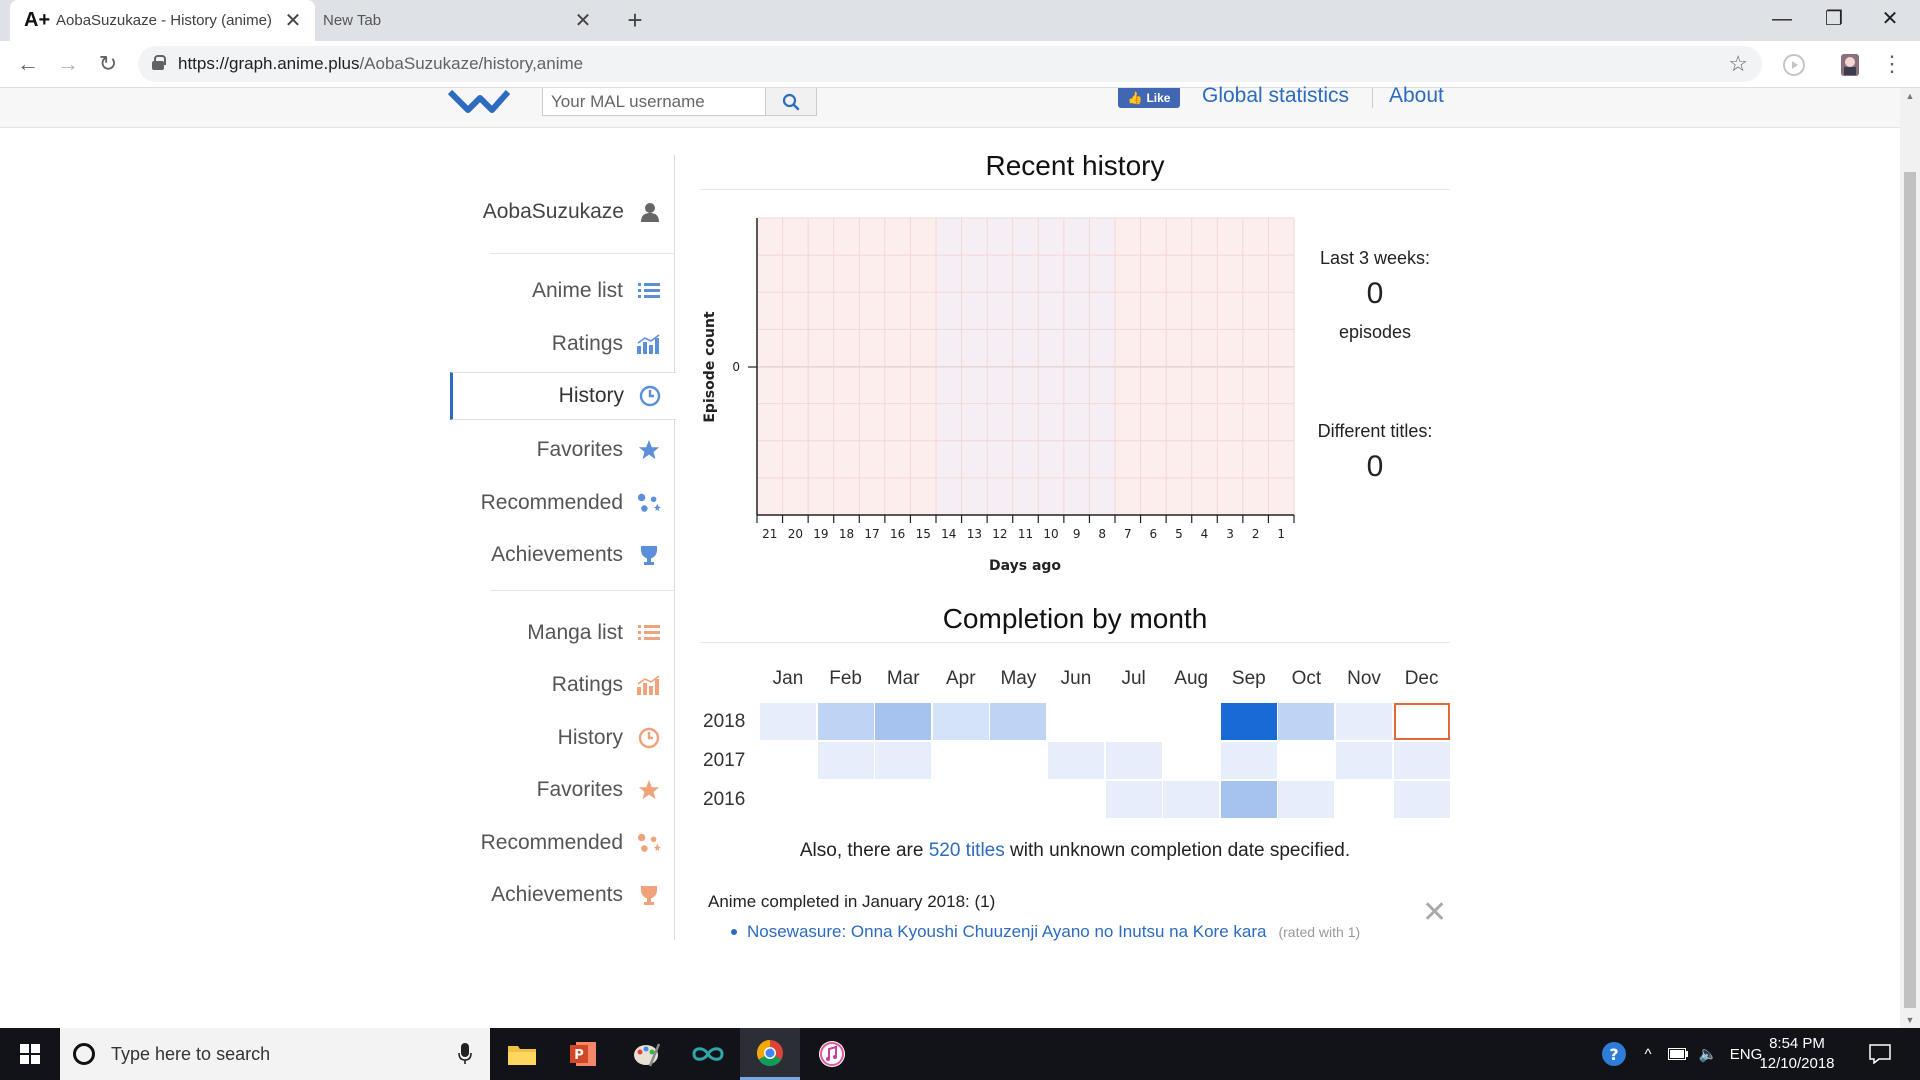  What do you see at coordinates (1276, 95) in the screenshot?
I see `global-statistics-link: Global statistics` at bounding box center [1276, 95].